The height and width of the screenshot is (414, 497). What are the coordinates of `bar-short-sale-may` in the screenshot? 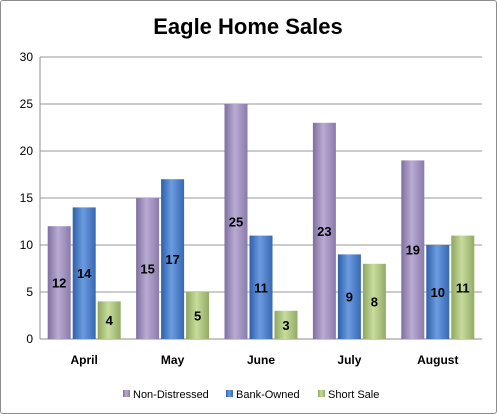 It's located at (198, 315).